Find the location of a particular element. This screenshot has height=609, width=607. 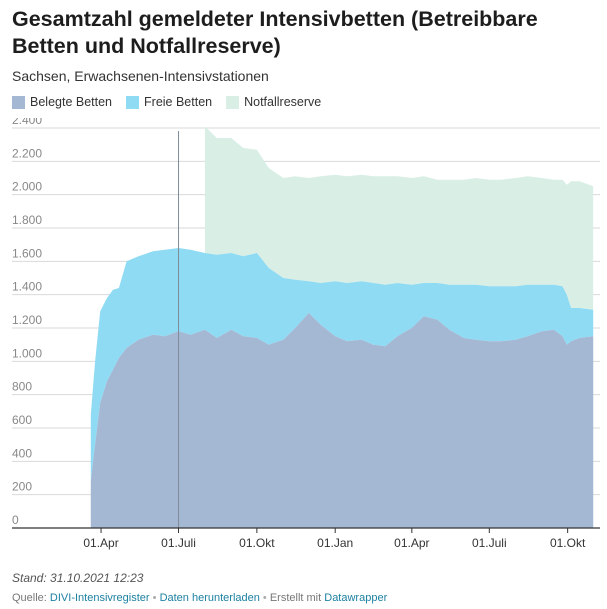

x-tick-label: 01.Jan is located at coordinates (335, 543).